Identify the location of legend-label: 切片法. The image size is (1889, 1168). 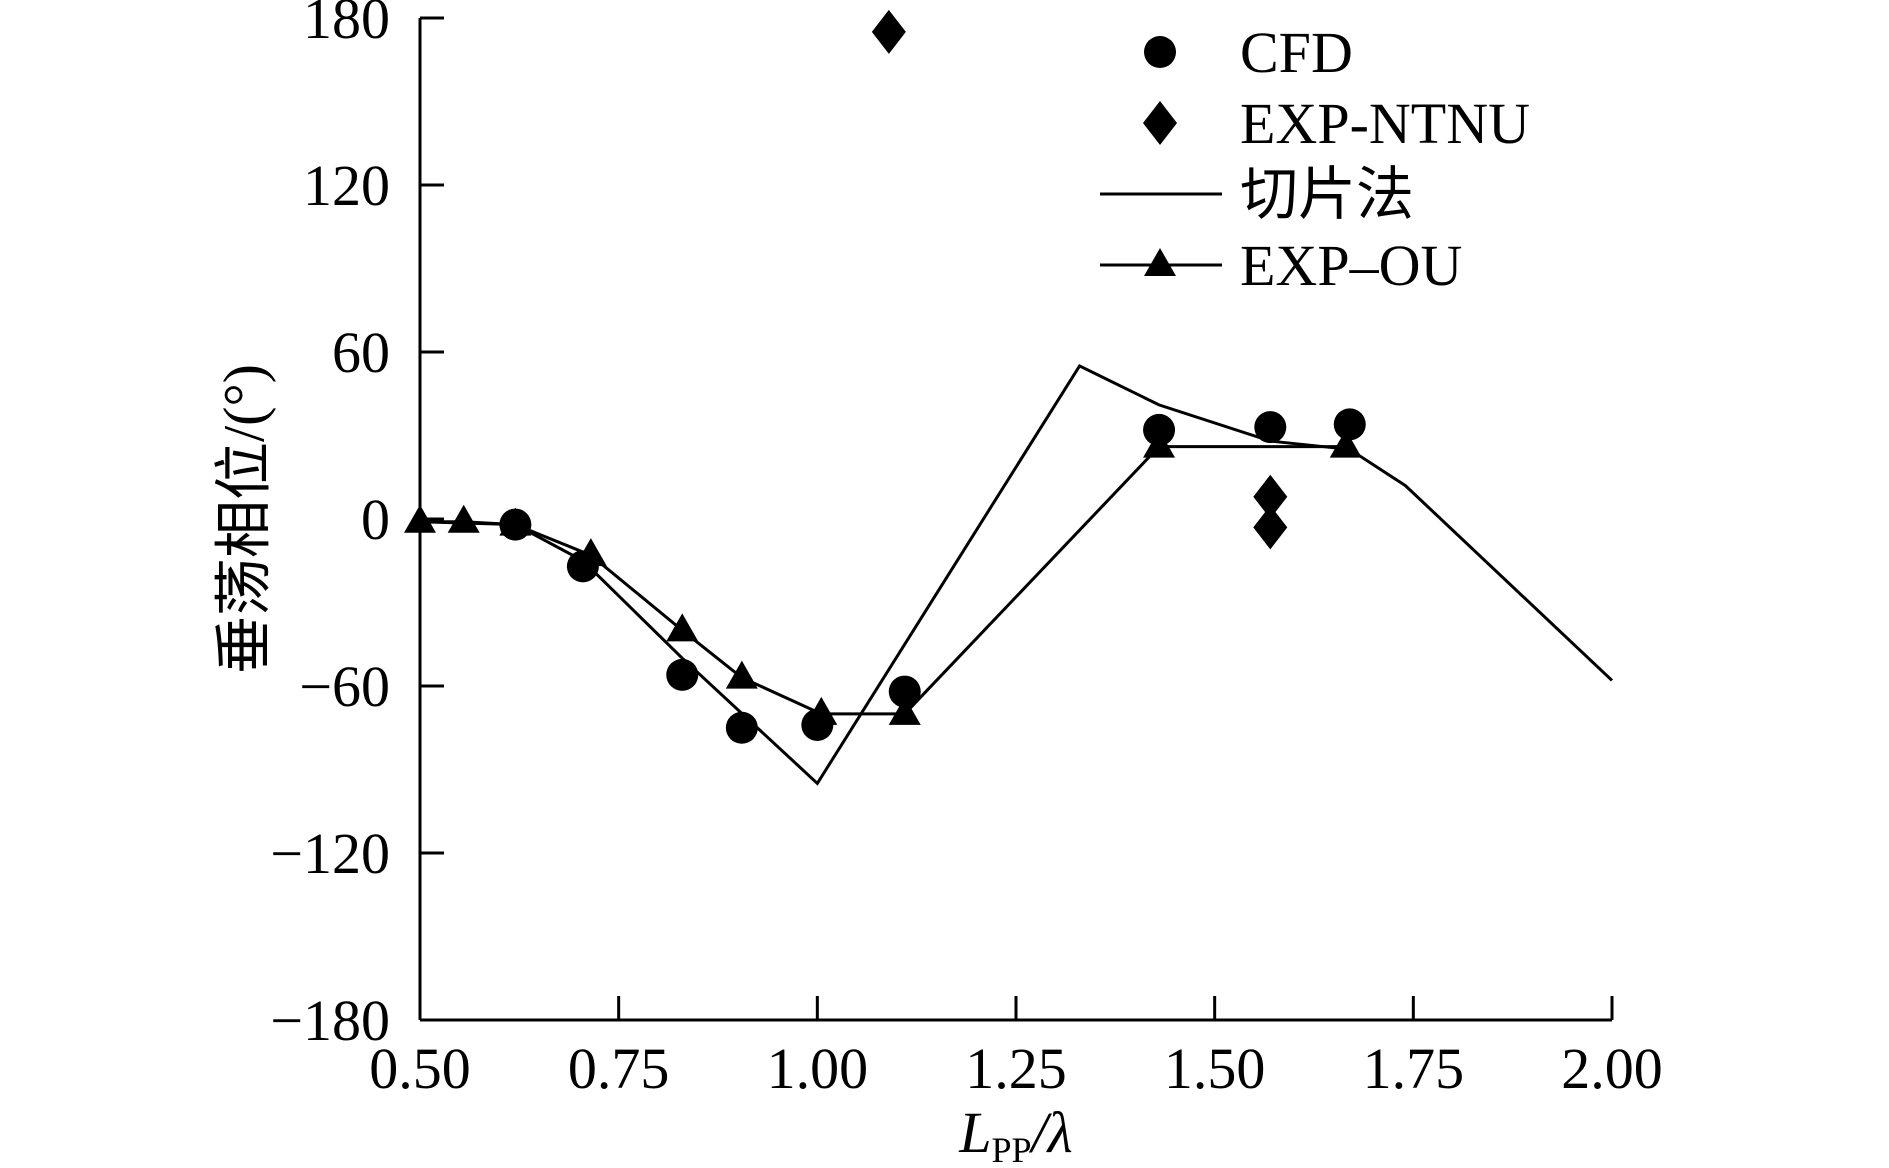
(1327, 194).